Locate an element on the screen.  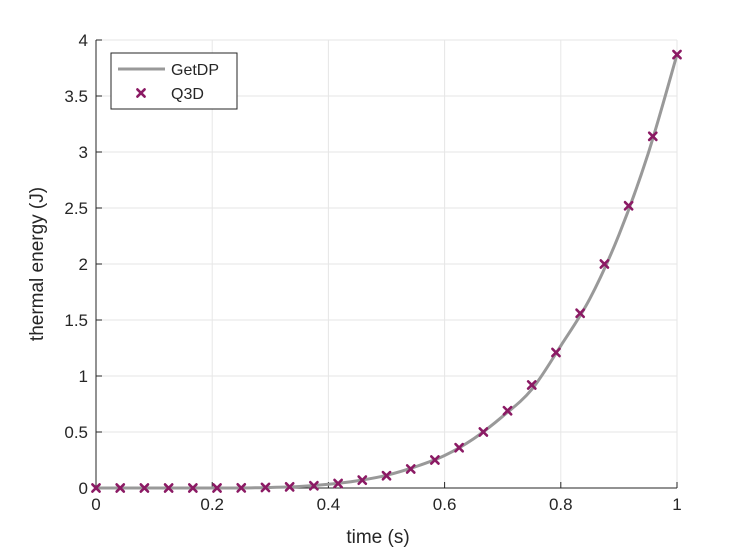
legend-getdp-label: GetDP is located at coordinates (195, 70).